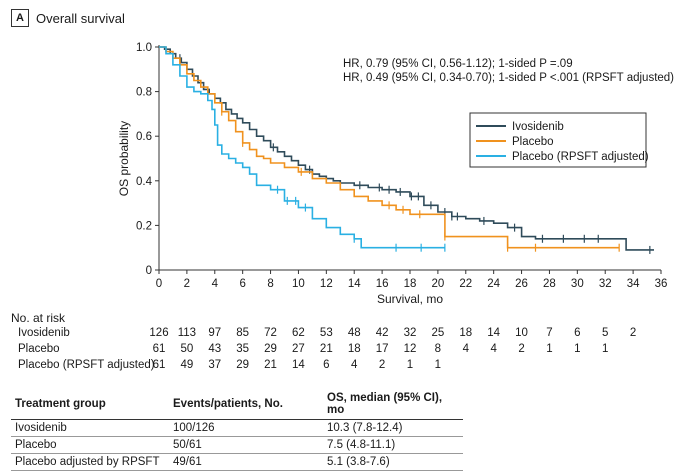 The height and width of the screenshot is (471, 686). I want to click on legend-label: Ivosidenib, so click(538, 127).